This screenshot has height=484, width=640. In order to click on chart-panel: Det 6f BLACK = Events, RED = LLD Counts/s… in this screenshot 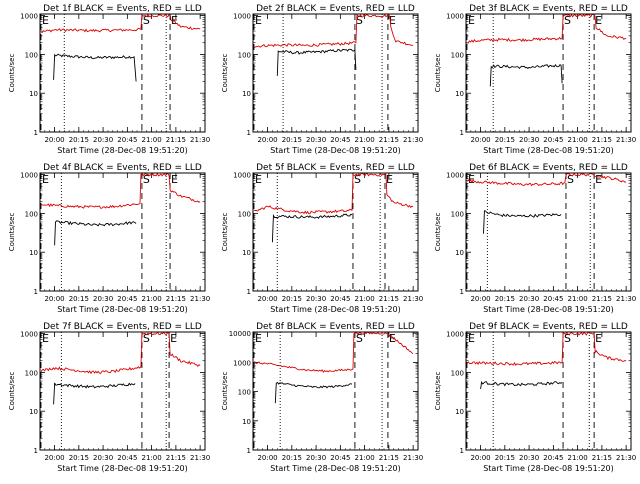, I will do `click(535, 238)`.